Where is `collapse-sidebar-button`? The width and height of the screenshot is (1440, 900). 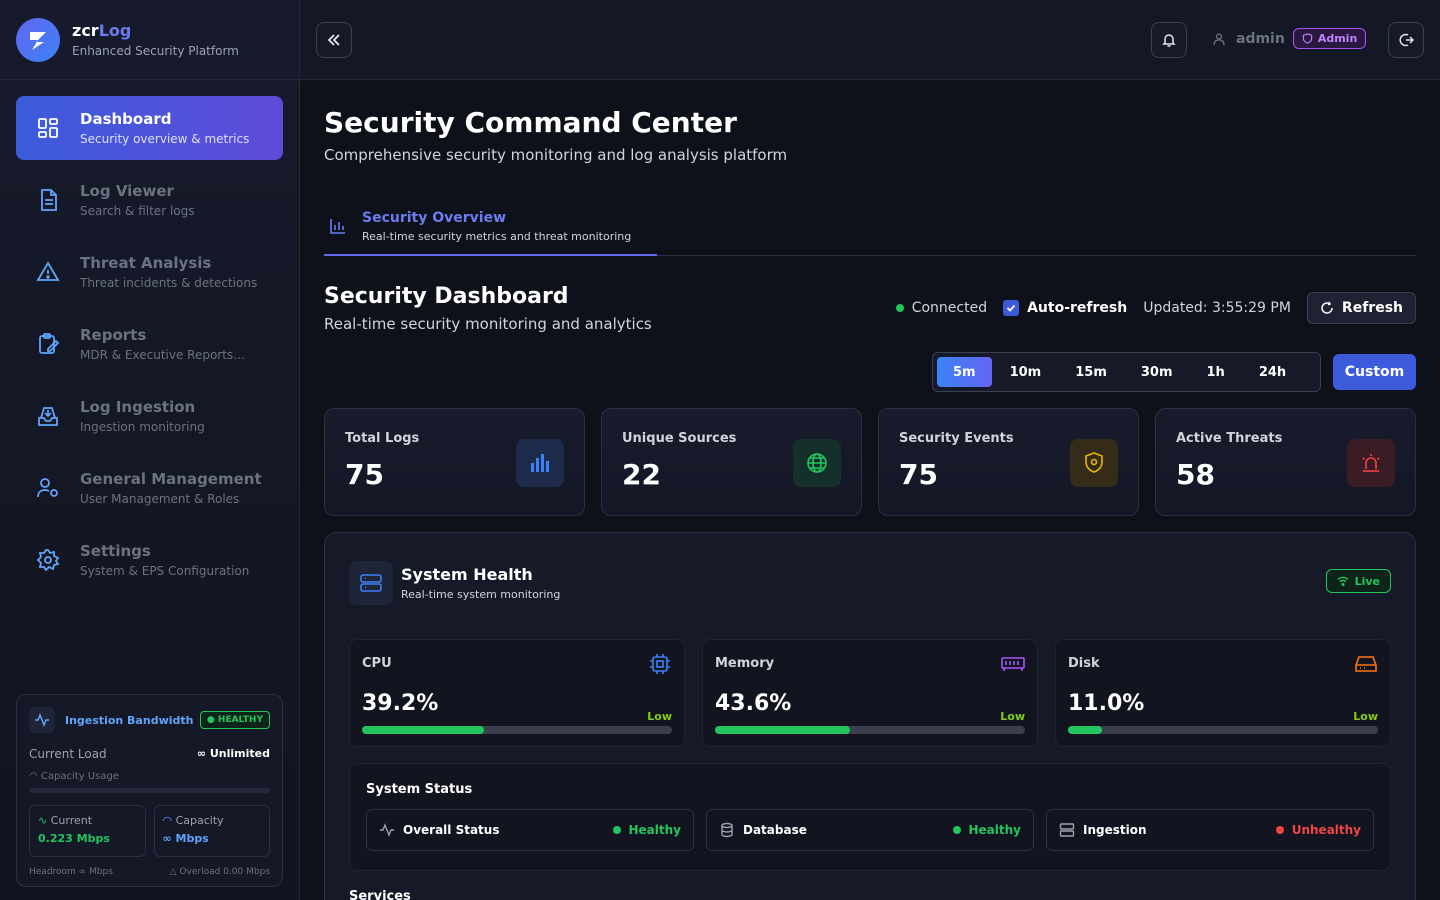
collapse-sidebar-button is located at coordinates (334, 40).